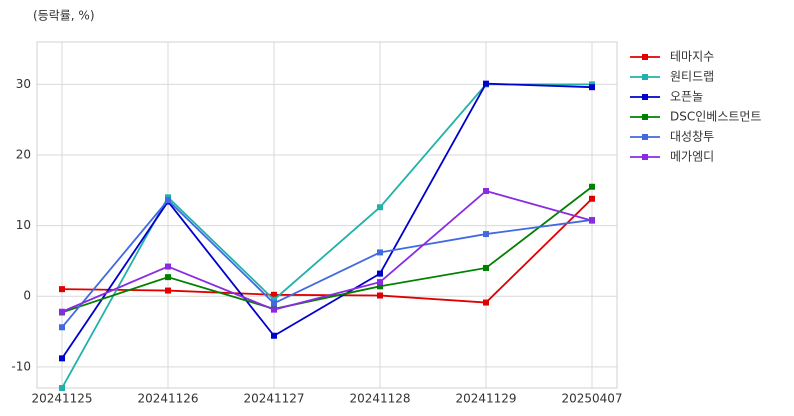 Image resolution: width=794 pixels, height=416 pixels. What do you see at coordinates (692, 137) in the screenshot?
I see `legend-label: 대성창투` at bounding box center [692, 137].